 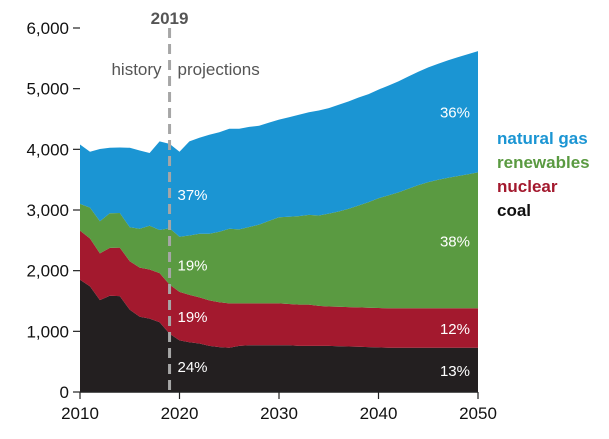 What do you see at coordinates (455, 371) in the screenshot?
I see `share-label: 13%` at bounding box center [455, 371].